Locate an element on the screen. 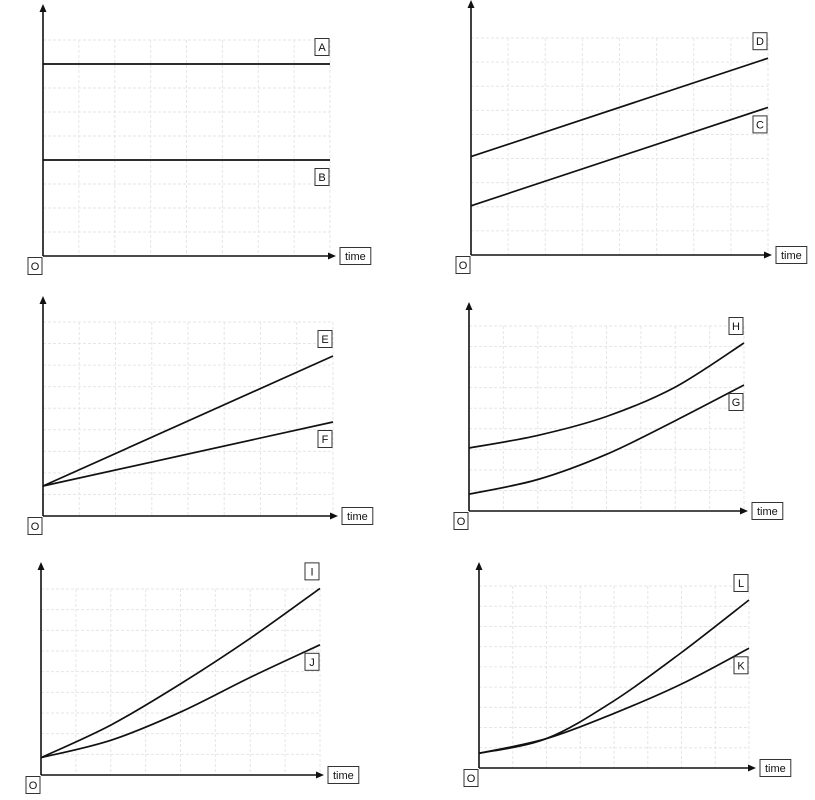 This screenshot has height=800, width=815. series-label-E-box is located at coordinates (325, 339).